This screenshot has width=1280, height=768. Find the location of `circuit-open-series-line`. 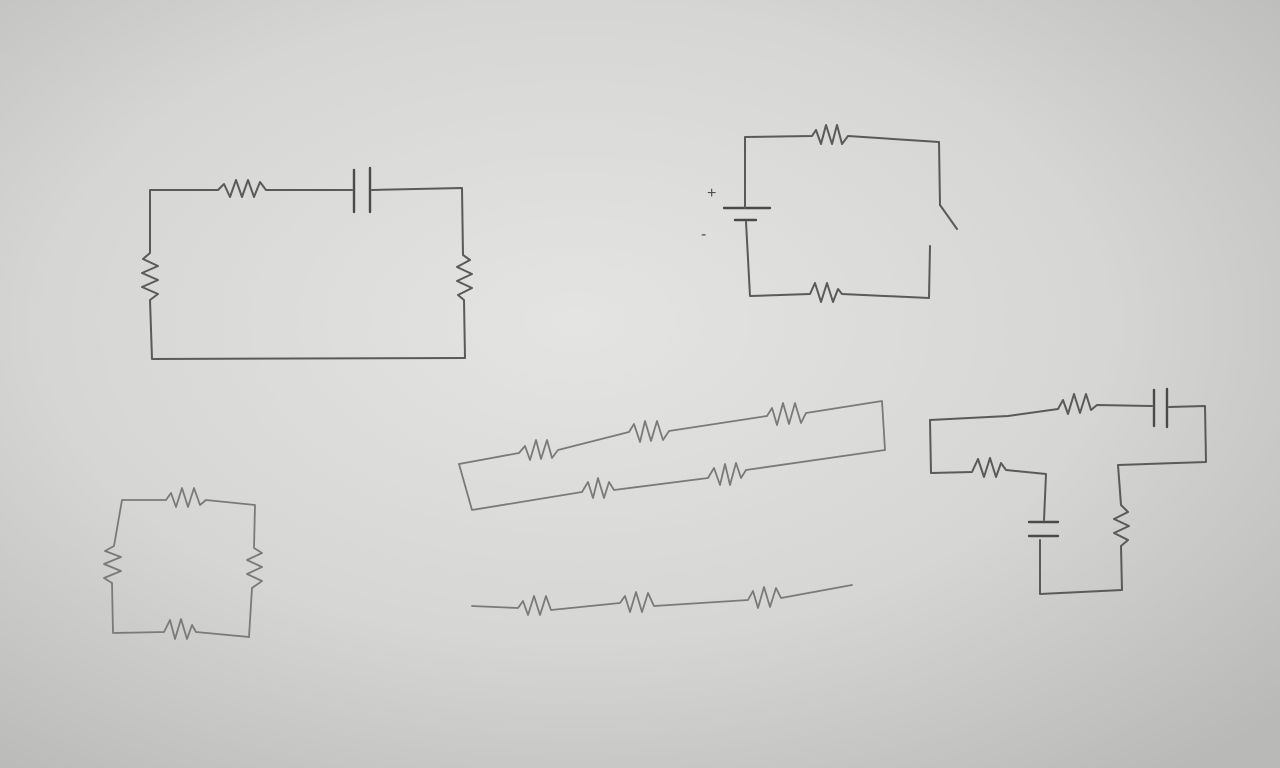

circuit-open-series-line is located at coordinates (662, 600).